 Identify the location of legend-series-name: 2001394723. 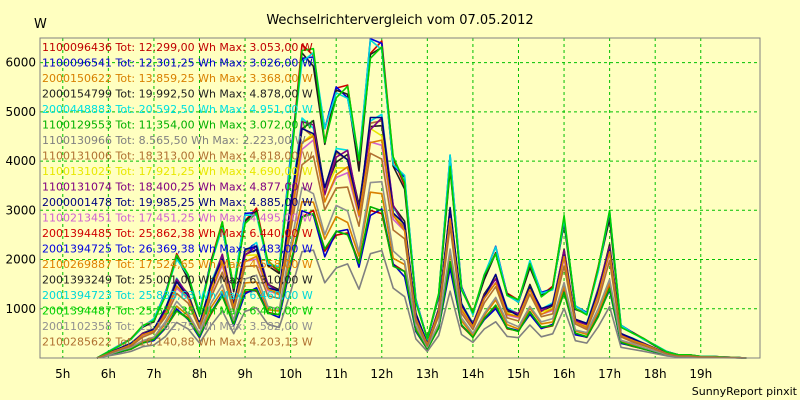
(77, 295).